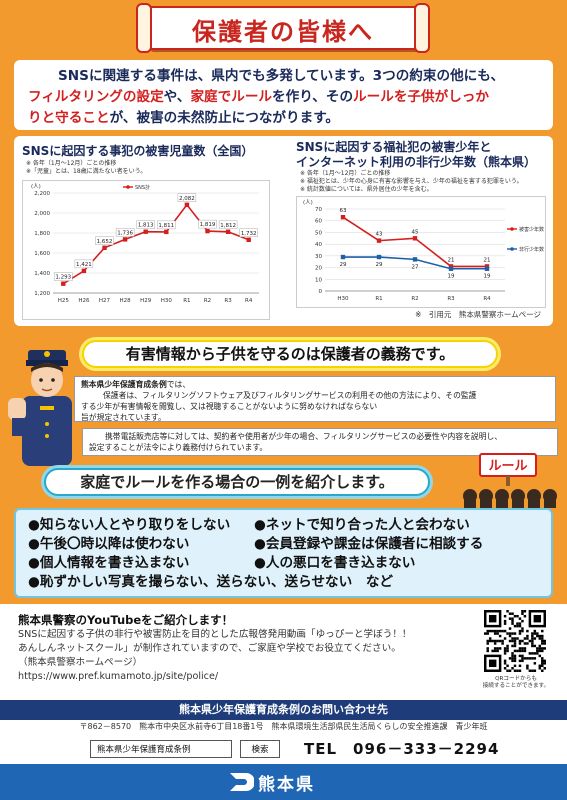 Image resolution: width=567 pixels, height=800 pixels. I want to click on x-tick-label: H26, so click(84, 301).